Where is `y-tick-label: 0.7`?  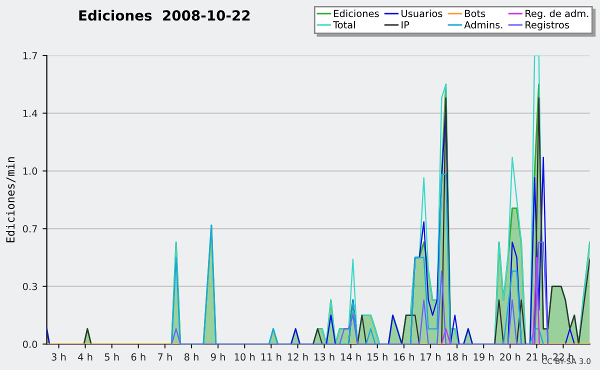 y-tick-label: 0.7 is located at coordinates (29, 228).